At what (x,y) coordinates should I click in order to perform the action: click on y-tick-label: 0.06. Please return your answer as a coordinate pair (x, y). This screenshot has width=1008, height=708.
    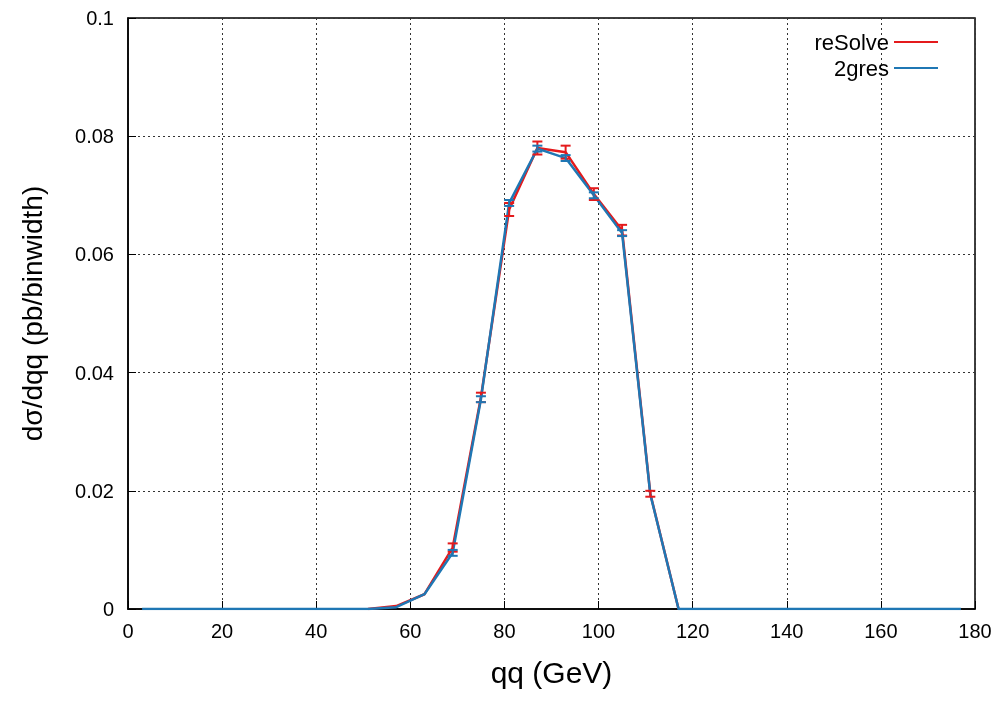
    Looking at the image, I should click on (94, 254).